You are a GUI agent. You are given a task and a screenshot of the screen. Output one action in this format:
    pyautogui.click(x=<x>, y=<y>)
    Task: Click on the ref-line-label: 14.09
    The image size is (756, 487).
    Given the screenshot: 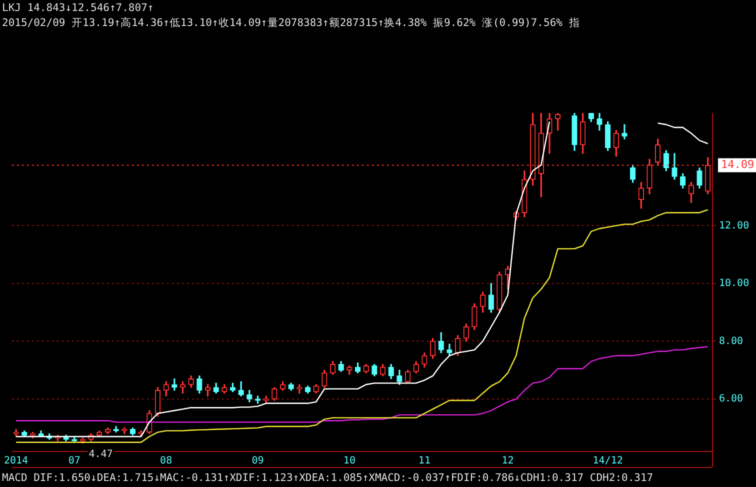 What is the action you would take?
    pyautogui.click(x=737, y=165)
    